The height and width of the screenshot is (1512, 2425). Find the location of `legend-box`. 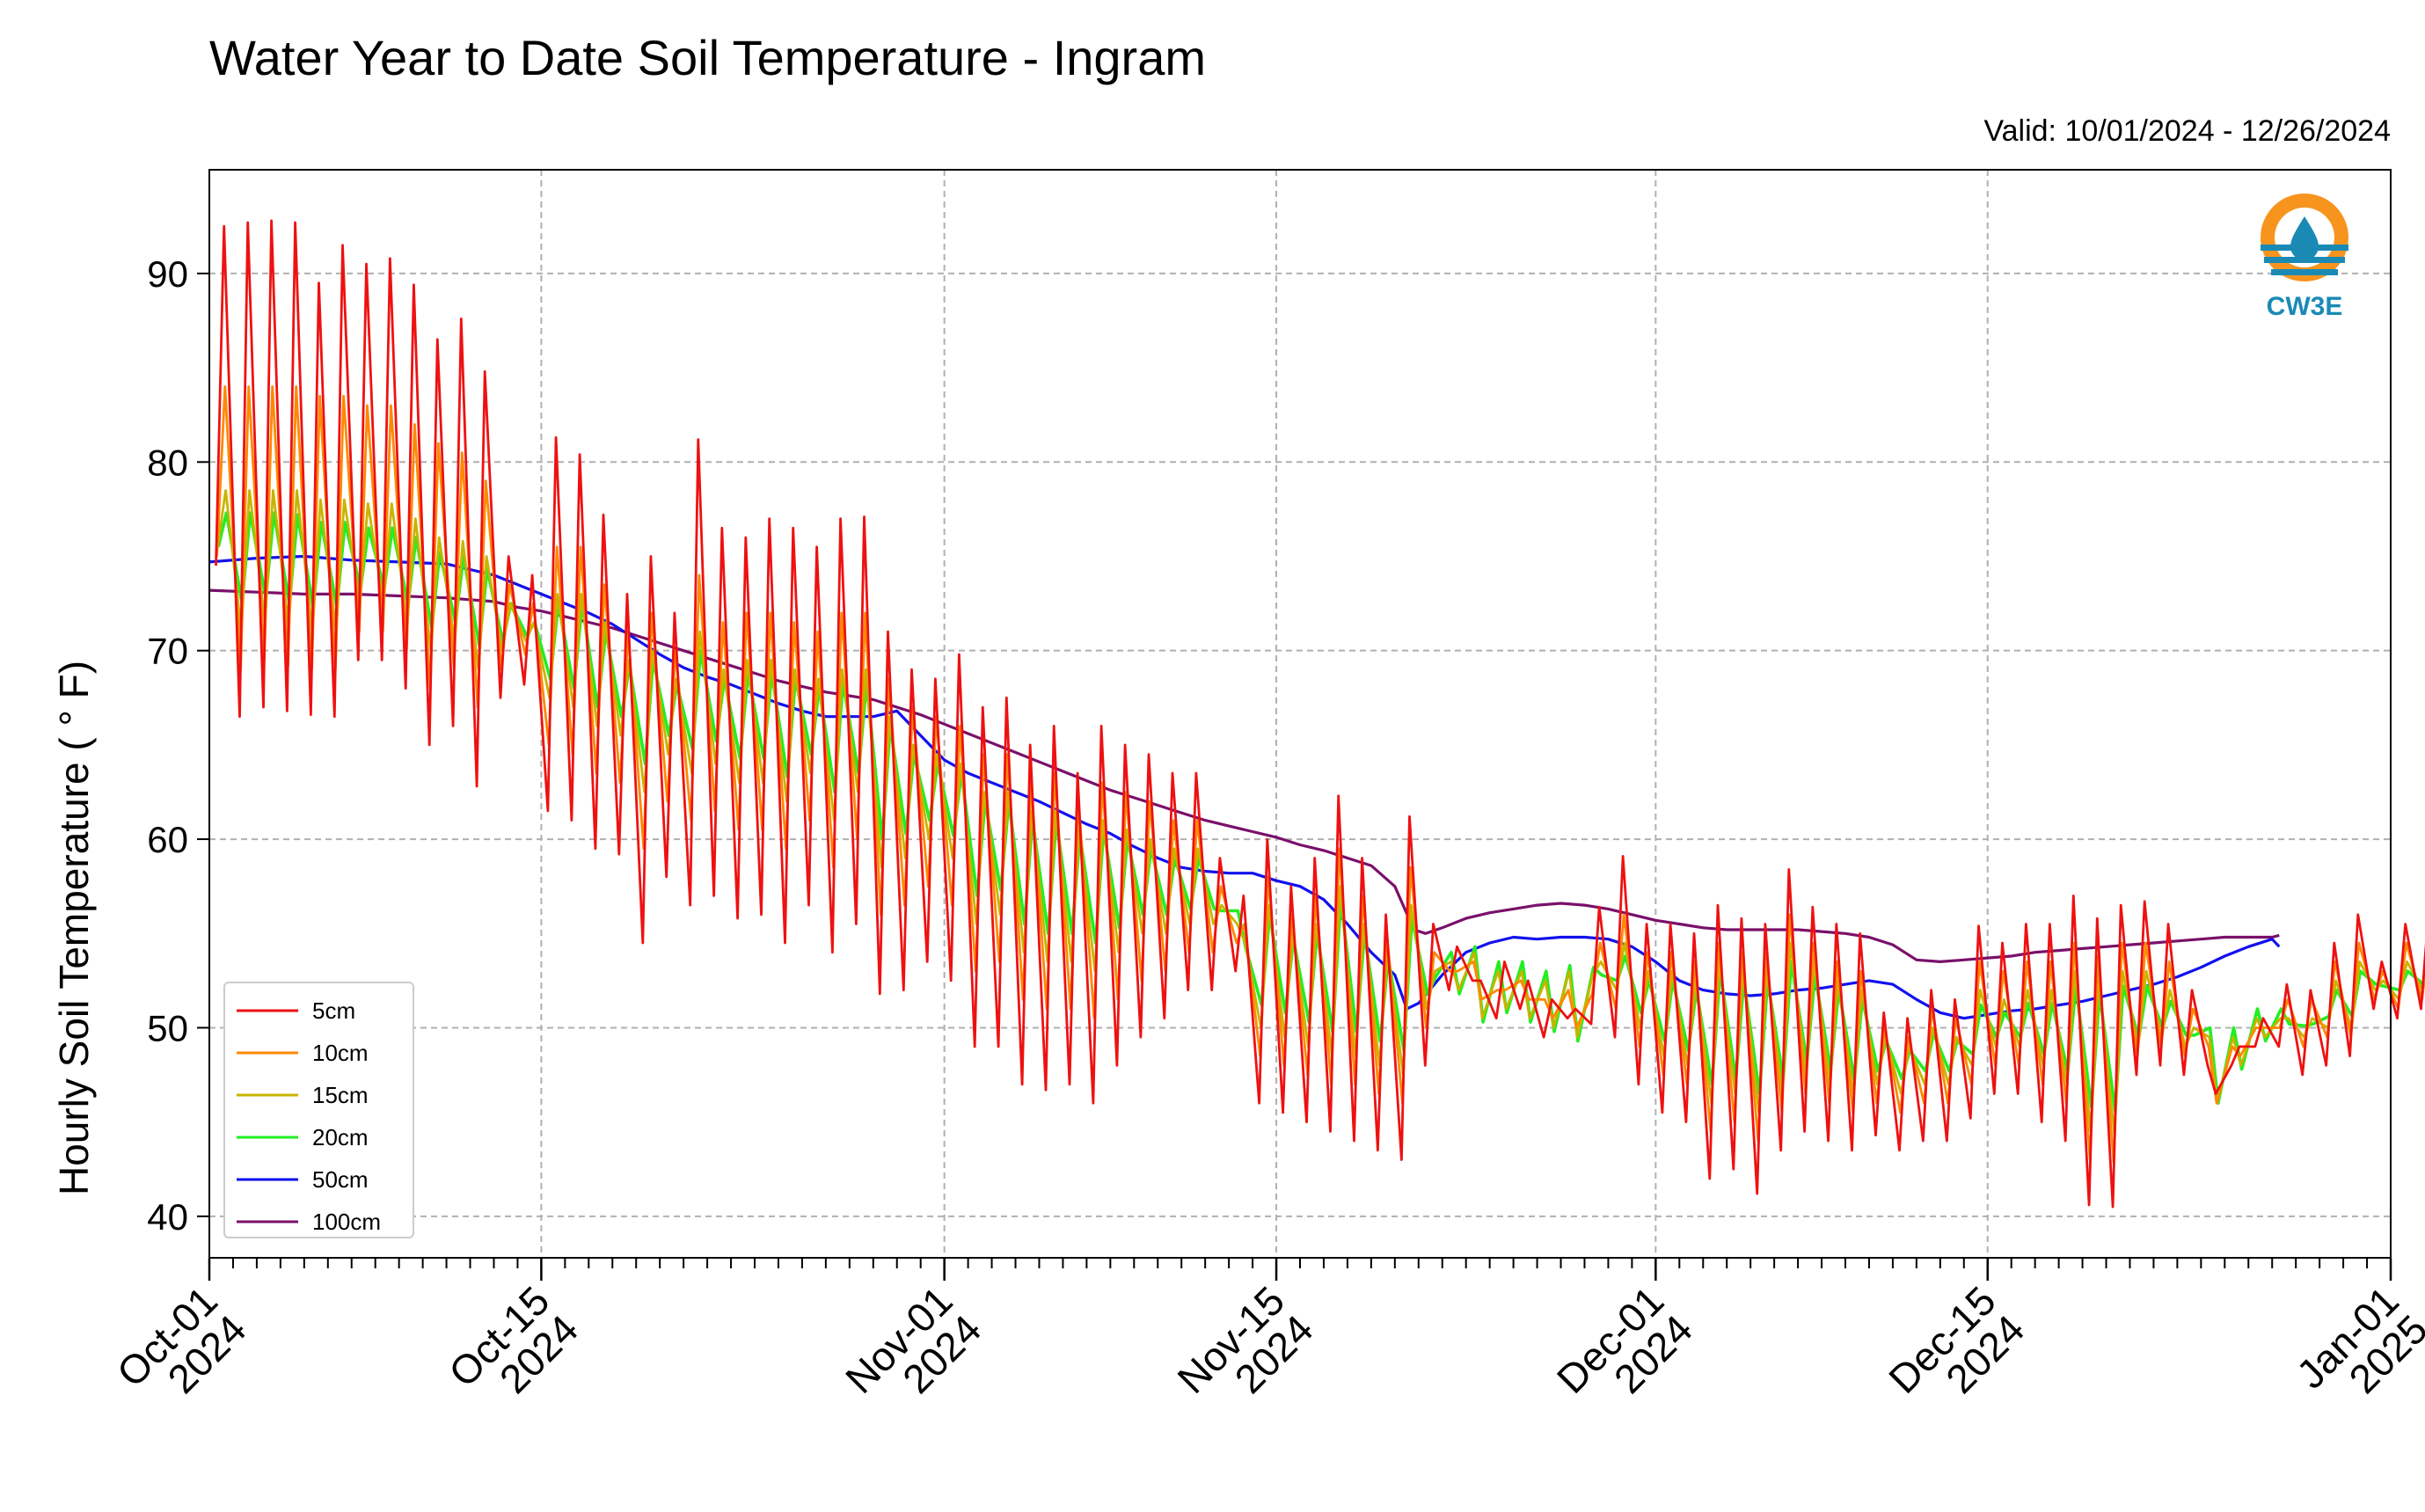

legend-box is located at coordinates (318, 1110).